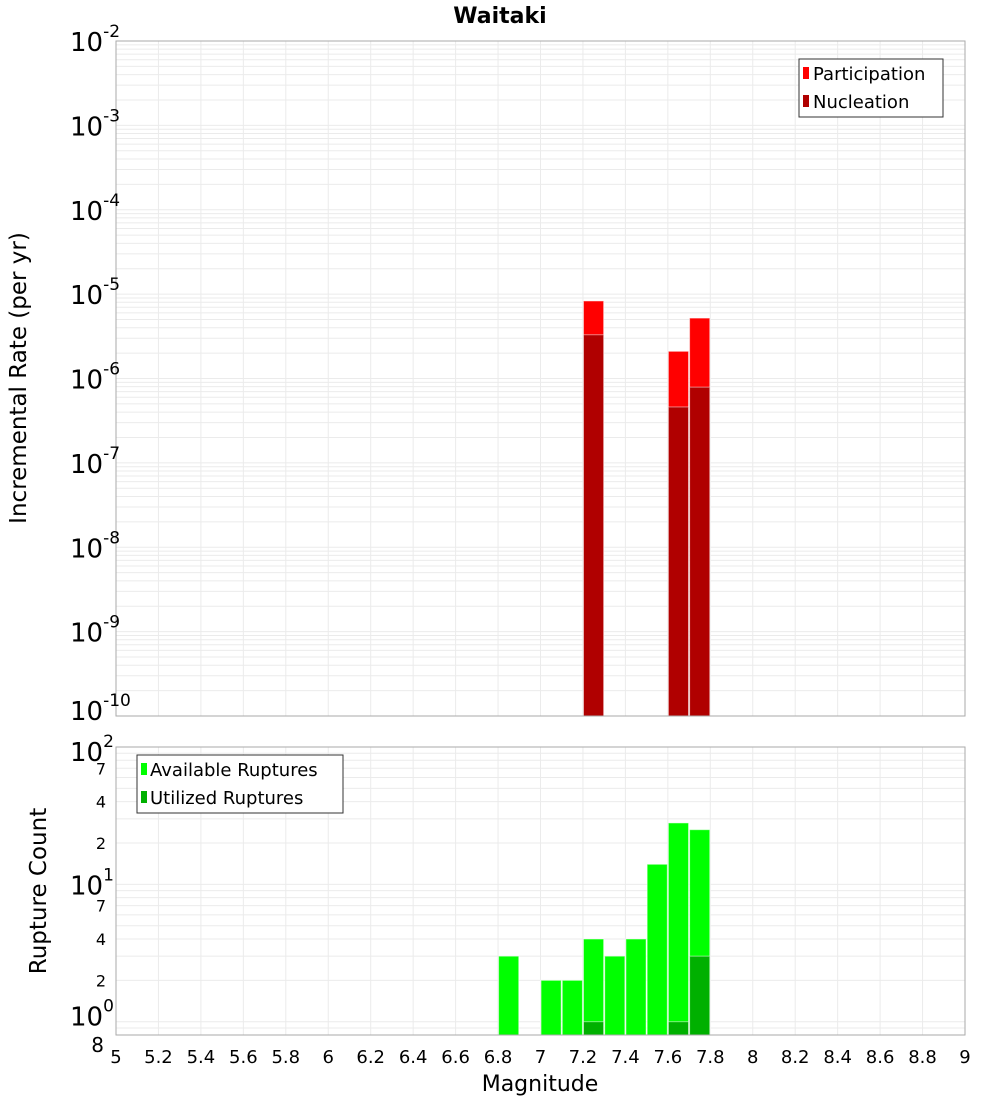 Image resolution: width=1000 pixels, height=1100 pixels. Describe the element at coordinates (455, 1057) in the screenshot. I see `x-tick-label: 6.6` at that location.